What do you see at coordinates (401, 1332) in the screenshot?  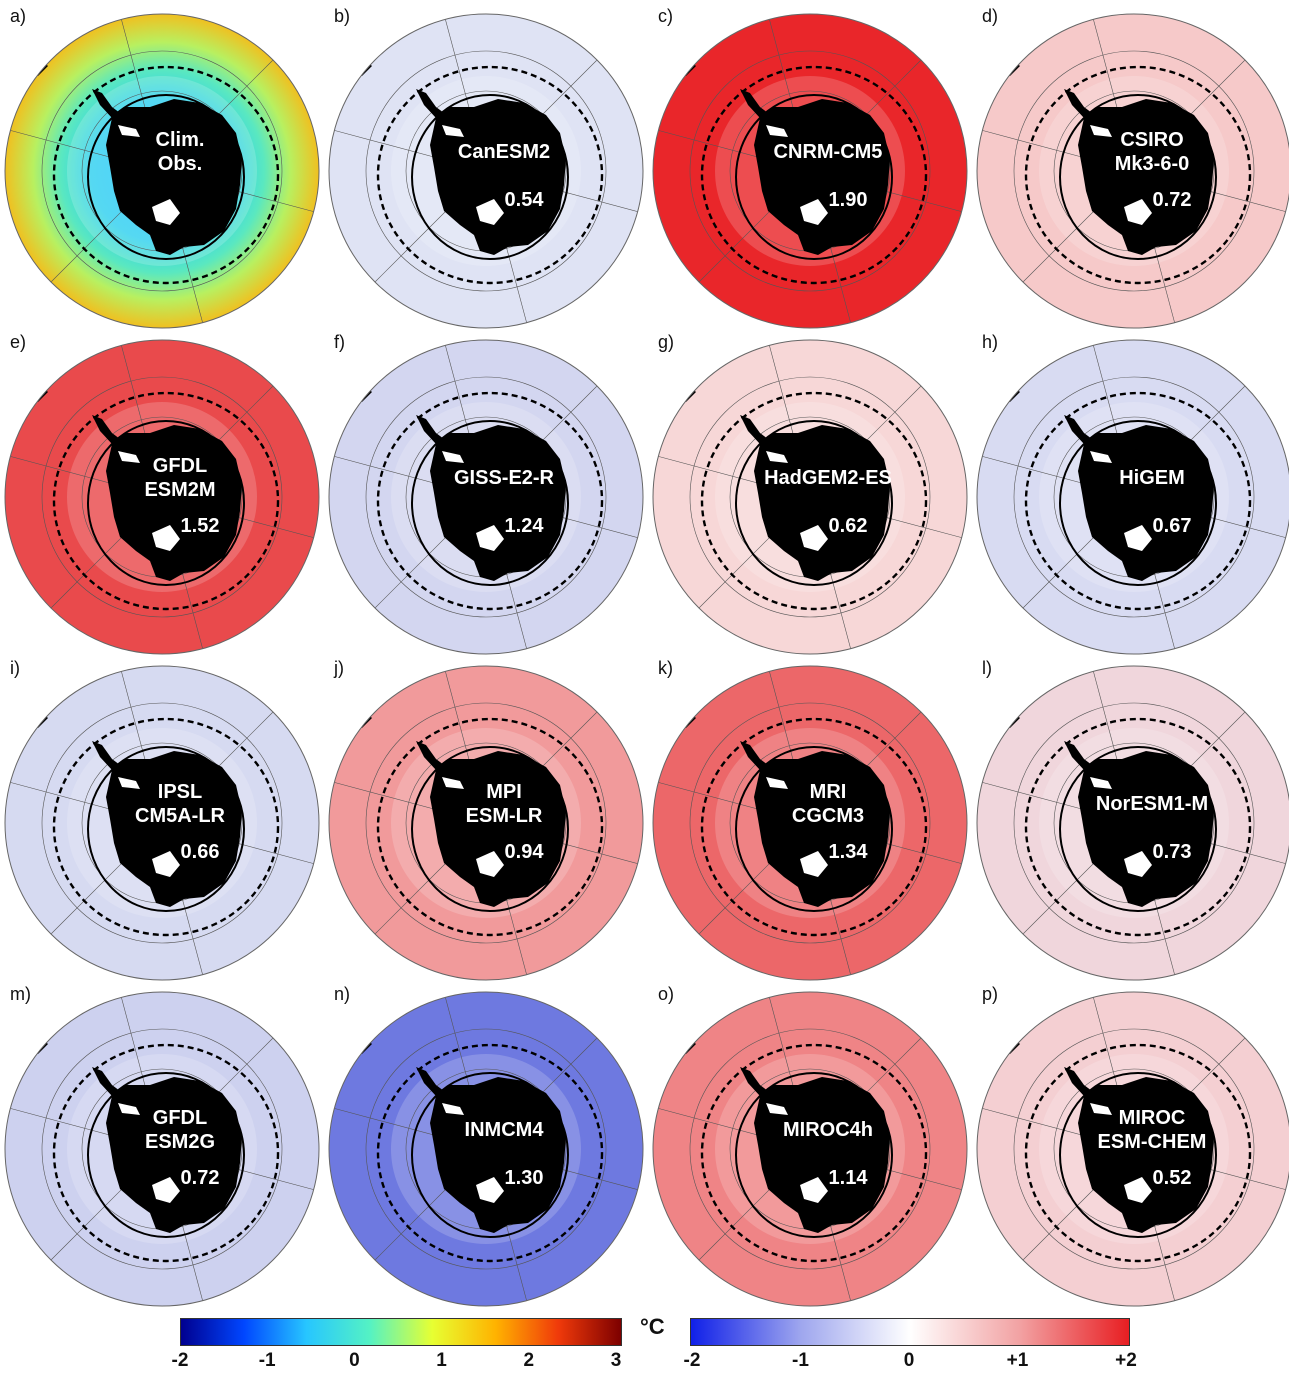 I see `climatology-colorbar` at bounding box center [401, 1332].